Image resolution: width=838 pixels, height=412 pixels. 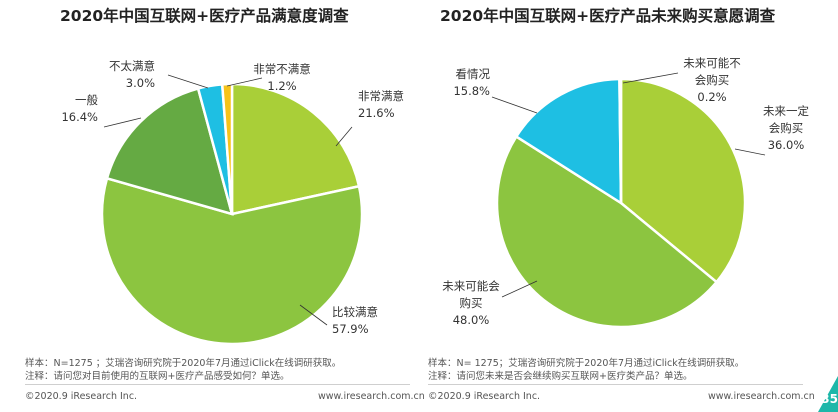 What do you see at coordinates (282, 77) in the screenshot?
I see `pie1-label-5: 非常不满意 1.2%` at bounding box center [282, 77].